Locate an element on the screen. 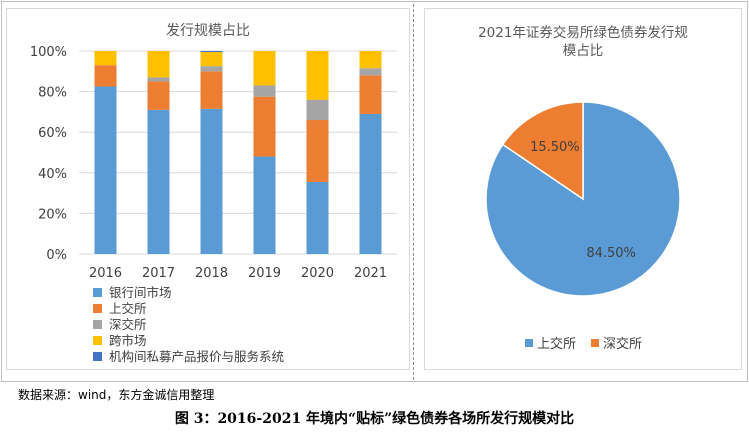 This screenshot has width=749, height=434. x-tick-label: 2016 is located at coordinates (105, 273).